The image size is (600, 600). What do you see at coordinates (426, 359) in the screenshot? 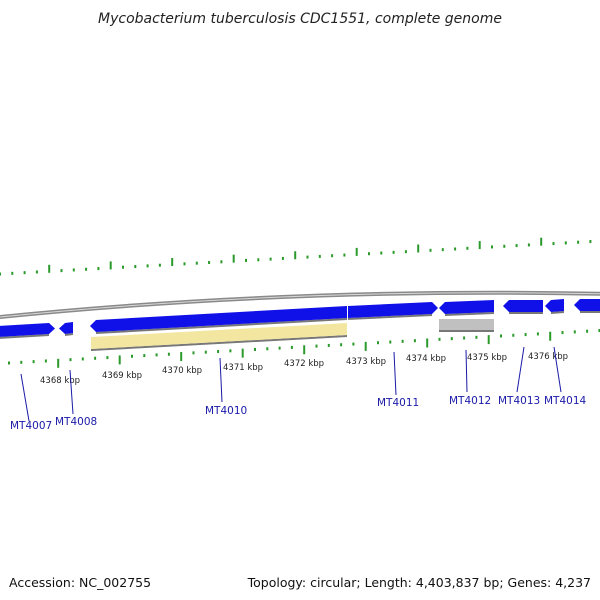
I see `scale-label: 4374 kbp` at bounding box center [426, 359].